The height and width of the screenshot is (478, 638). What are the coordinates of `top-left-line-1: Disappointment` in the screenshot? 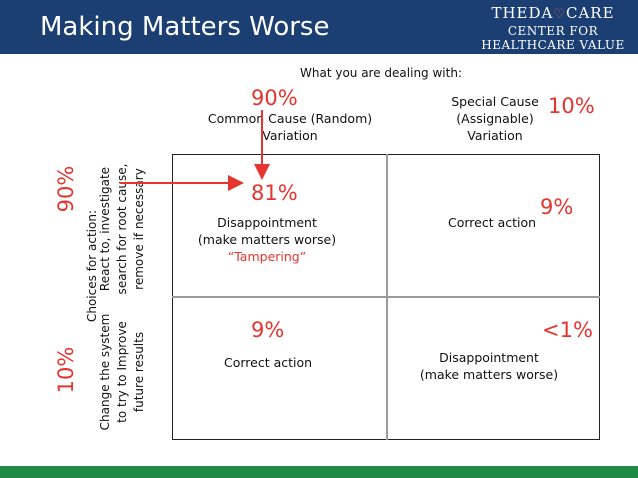 It's located at (267, 222).